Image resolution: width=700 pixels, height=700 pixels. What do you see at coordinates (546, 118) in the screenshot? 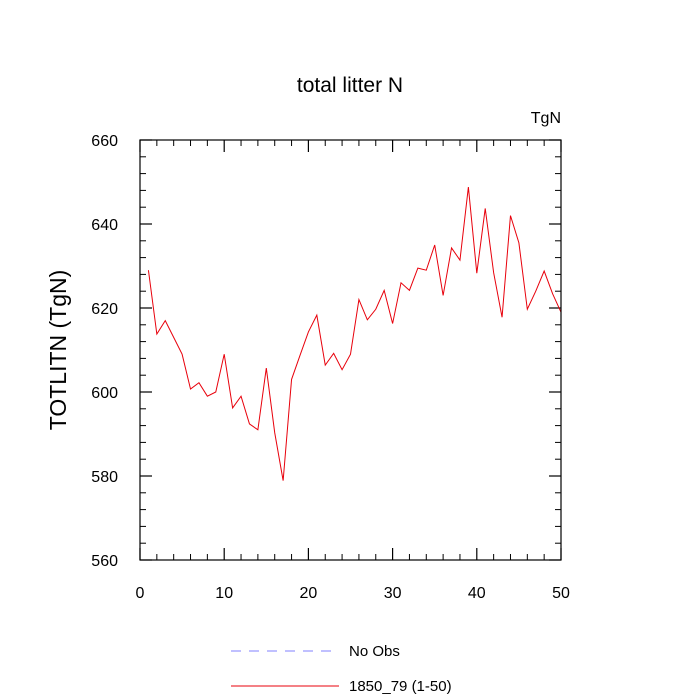
I see `units-label: TgN` at bounding box center [546, 118].